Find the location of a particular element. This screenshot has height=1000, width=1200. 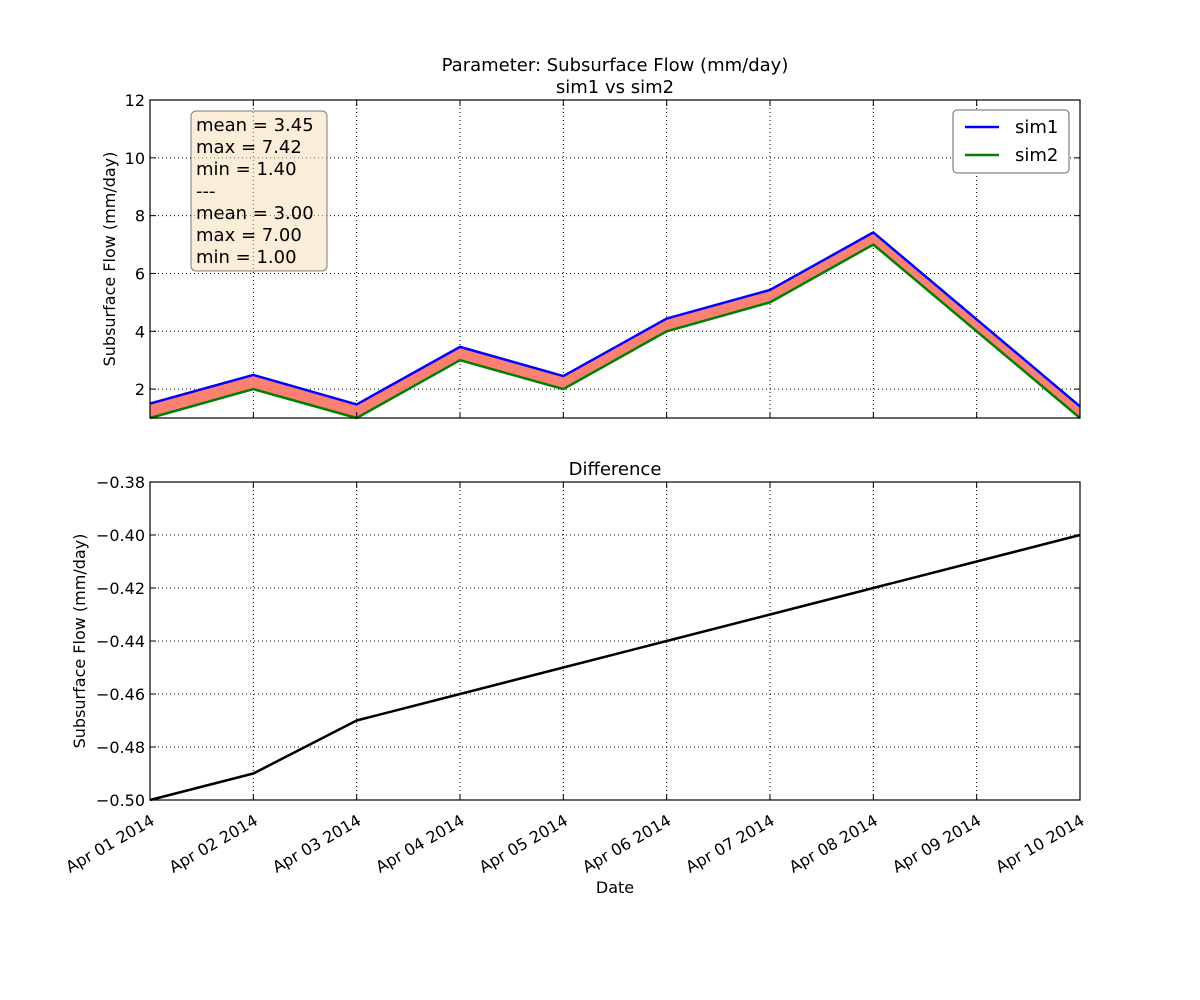

top-y-tick-label: 6 is located at coordinates (140, 273).